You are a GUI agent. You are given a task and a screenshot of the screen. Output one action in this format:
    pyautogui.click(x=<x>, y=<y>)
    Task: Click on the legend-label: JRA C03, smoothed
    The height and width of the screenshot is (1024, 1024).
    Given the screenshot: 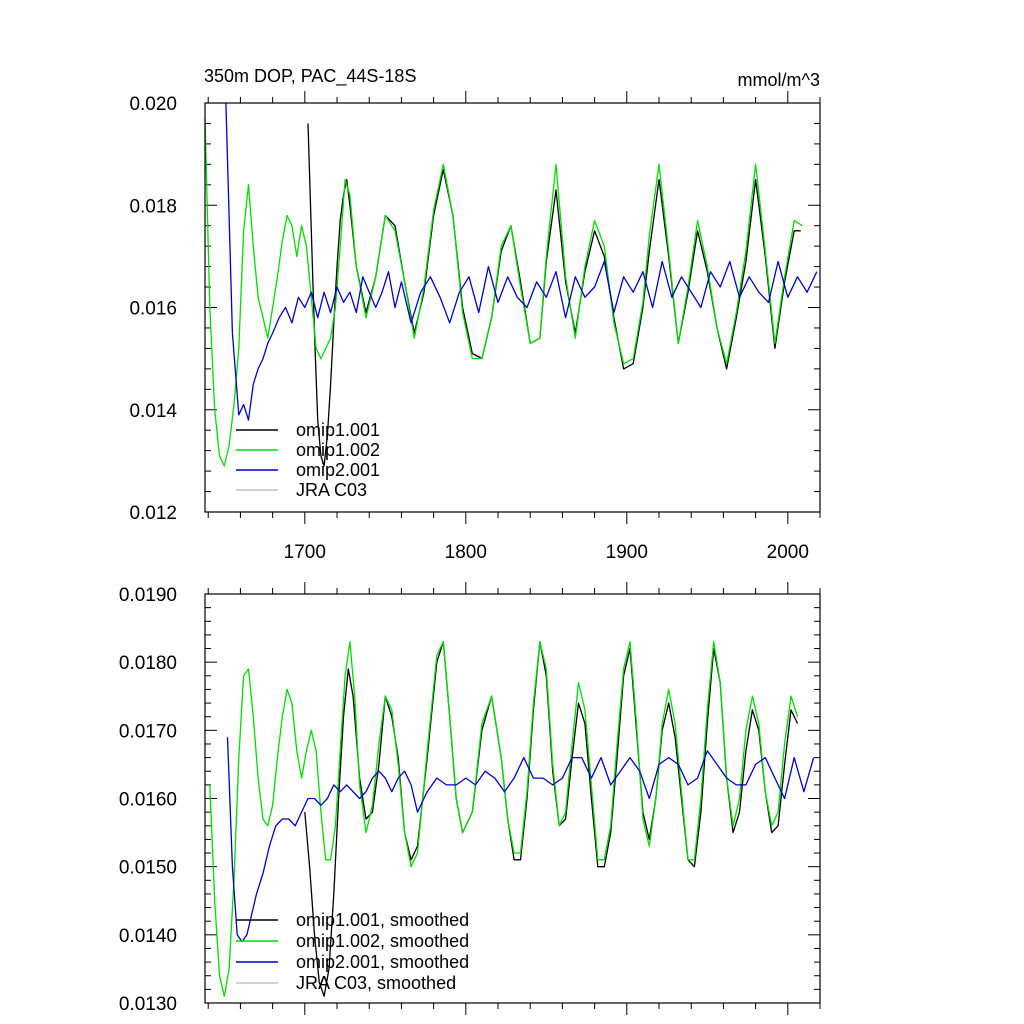 What is the action you would take?
    pyautogui.click(x=376, y=983)
    